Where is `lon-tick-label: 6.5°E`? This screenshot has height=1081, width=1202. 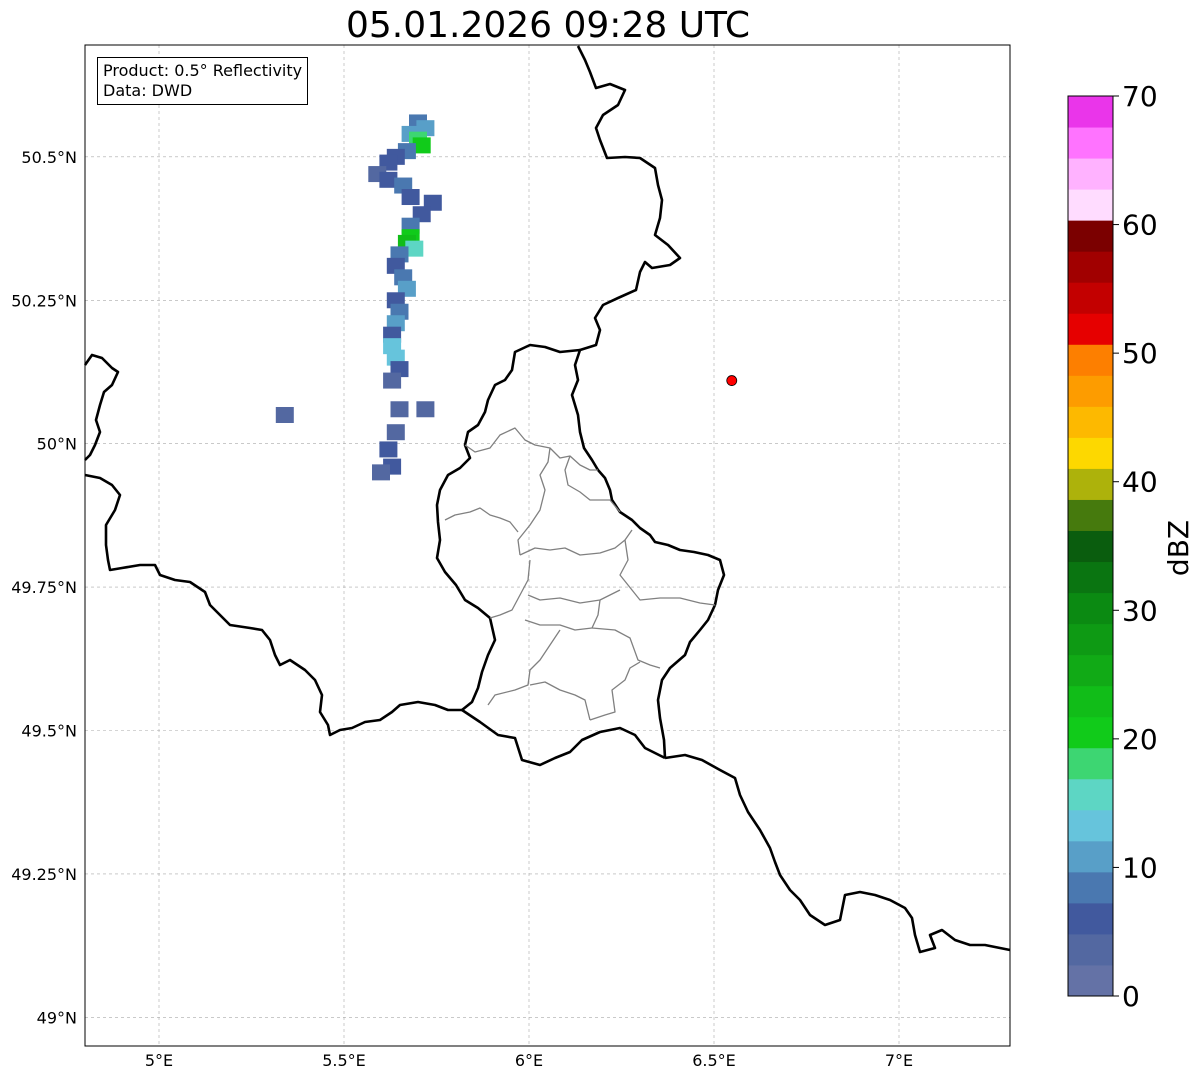
lon-tick-label: 6.5°E is located at coordinates (714, 1060).